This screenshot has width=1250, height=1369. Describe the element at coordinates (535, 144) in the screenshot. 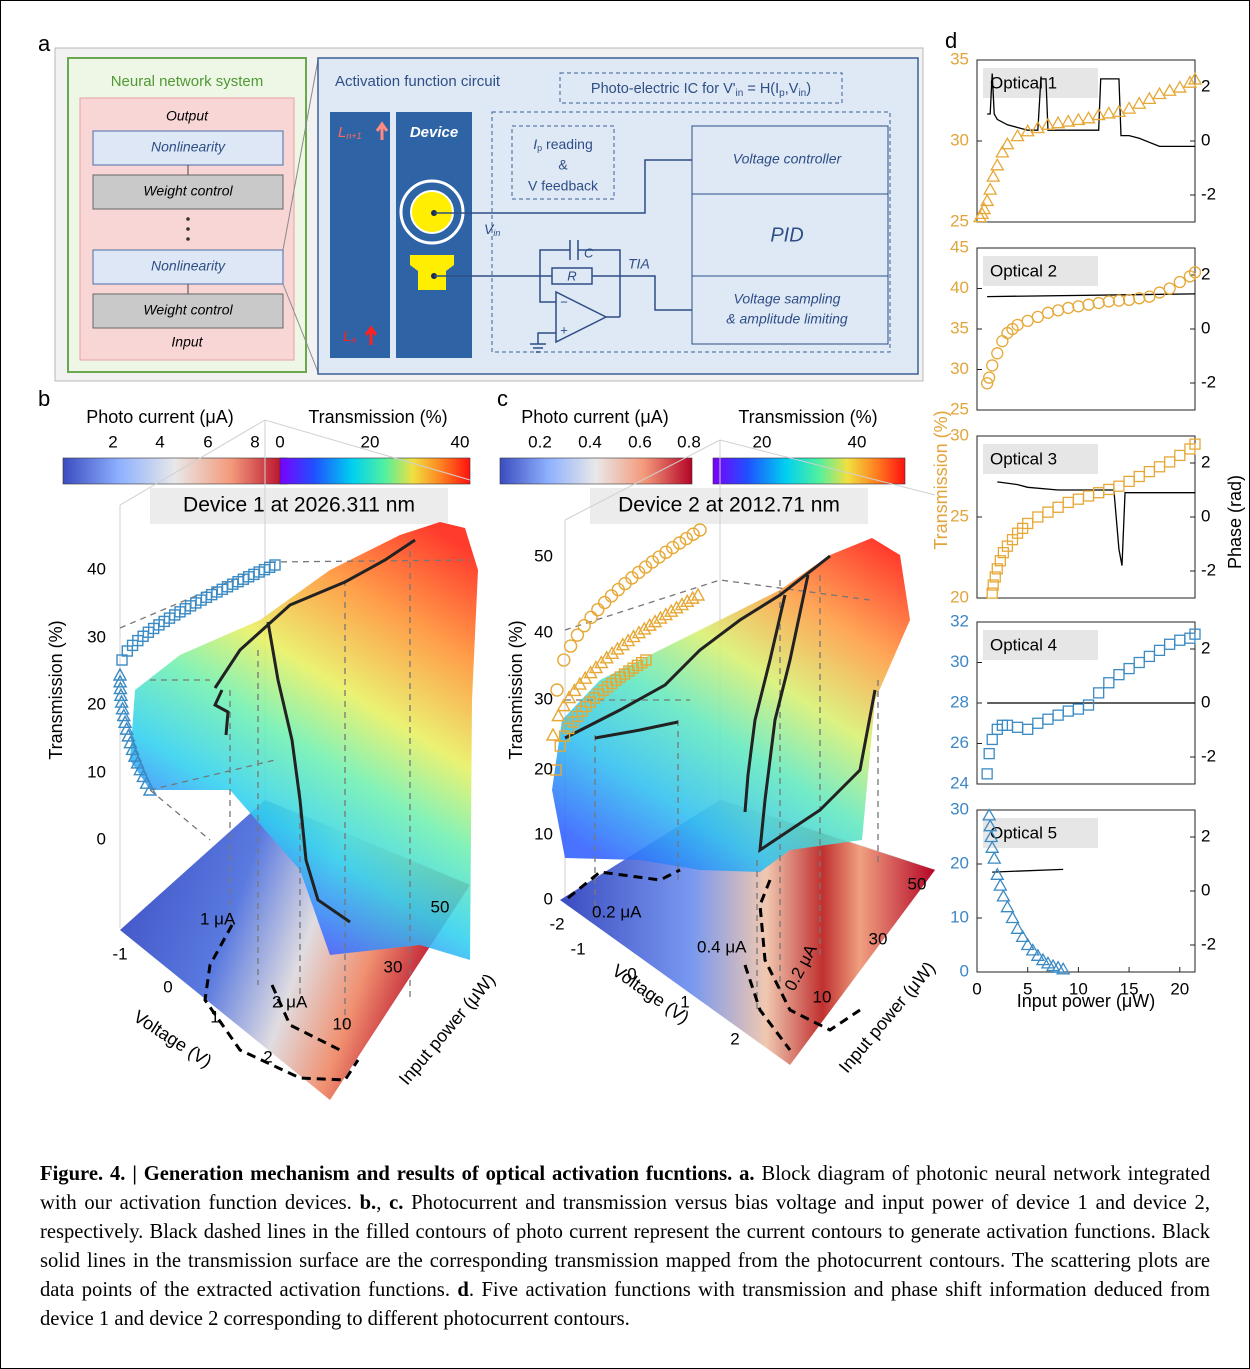

I see `text-run: I` at that location.